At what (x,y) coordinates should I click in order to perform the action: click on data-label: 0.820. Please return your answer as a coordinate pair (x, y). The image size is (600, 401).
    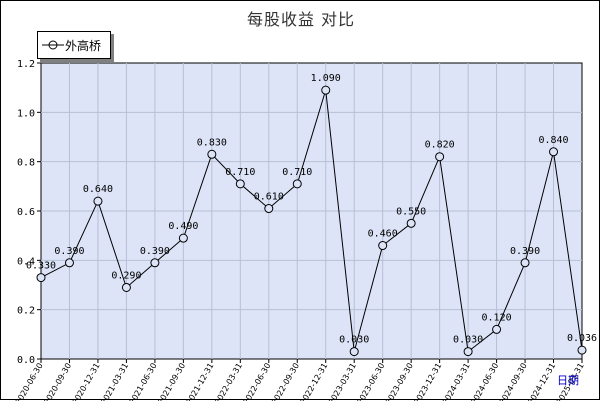
    Looking at the image, I should click on (440, 145).